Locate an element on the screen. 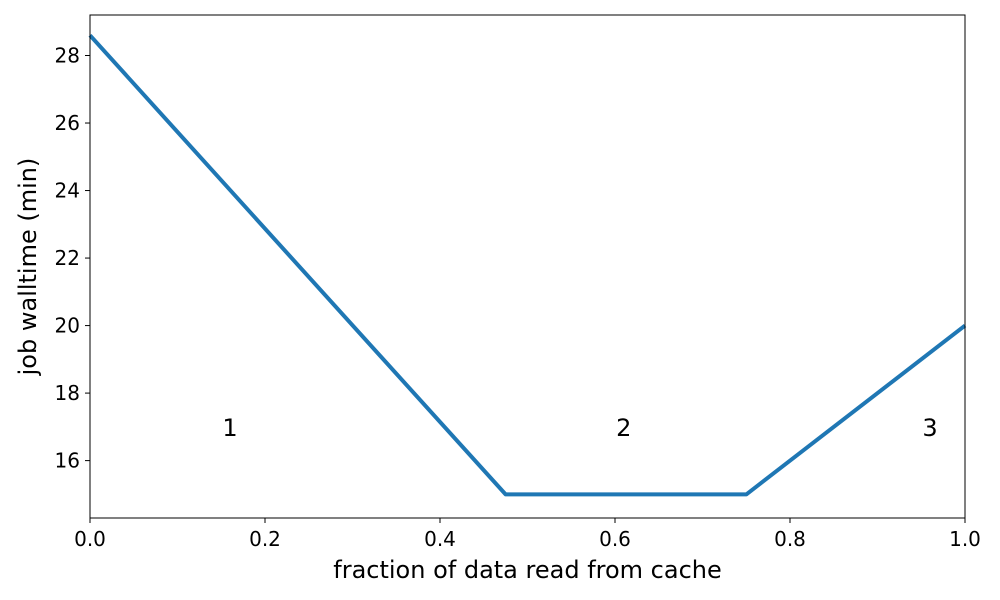  x-tick-label: 1.0 is located at coordinates (965, 539).